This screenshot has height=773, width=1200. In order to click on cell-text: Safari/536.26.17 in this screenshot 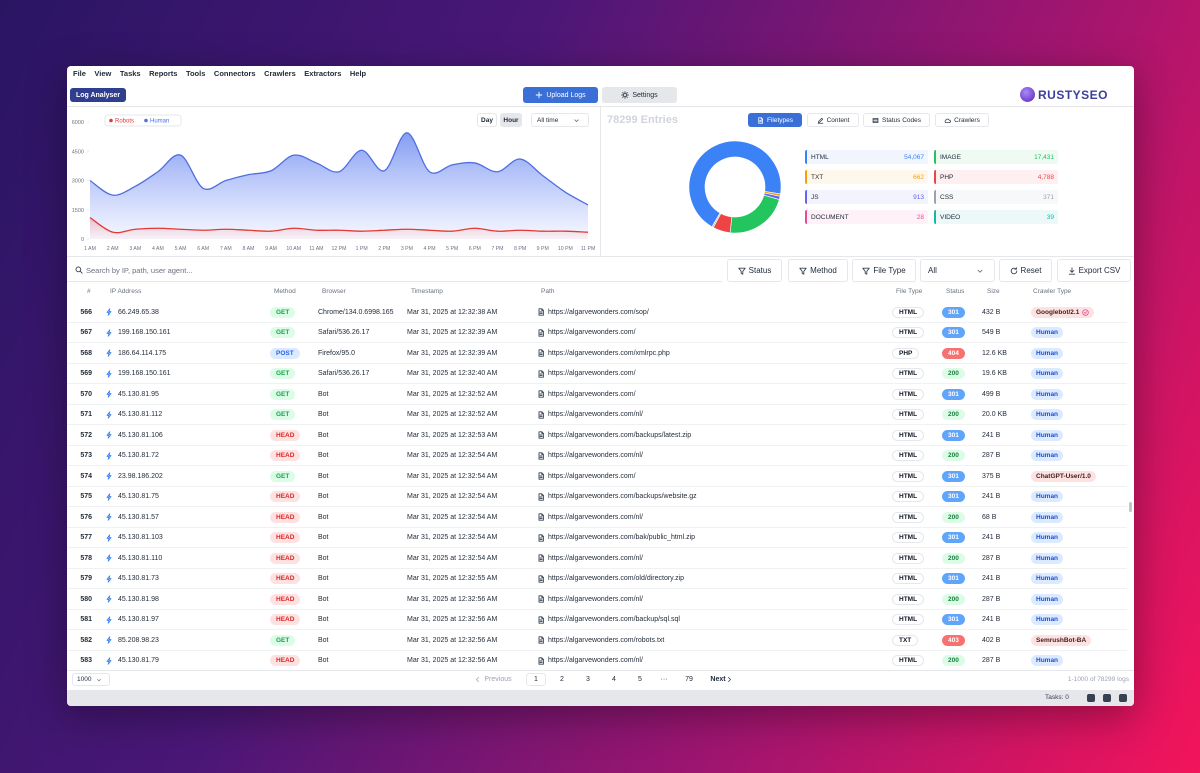, I will do `click(344, 333)`.